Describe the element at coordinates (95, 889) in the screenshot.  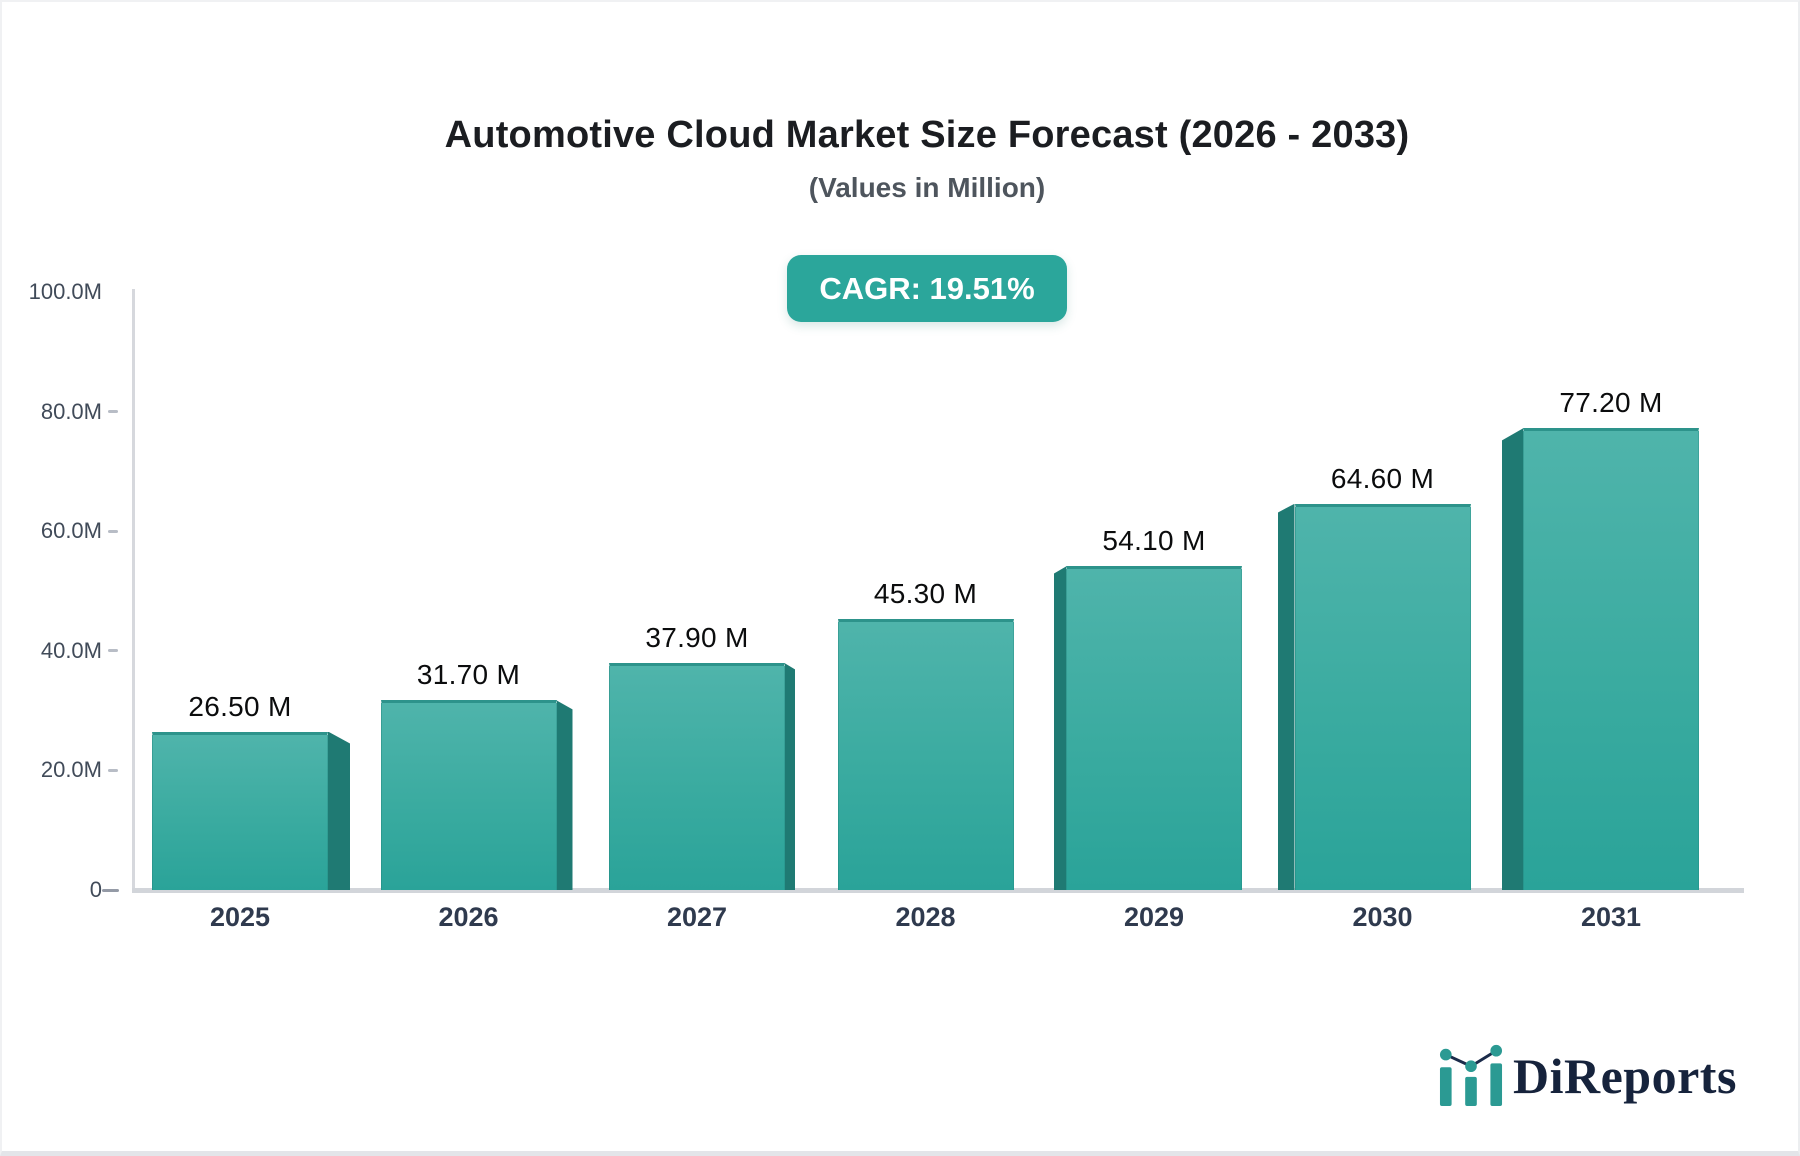
I see `y-axis-label-0: 0` at that location.